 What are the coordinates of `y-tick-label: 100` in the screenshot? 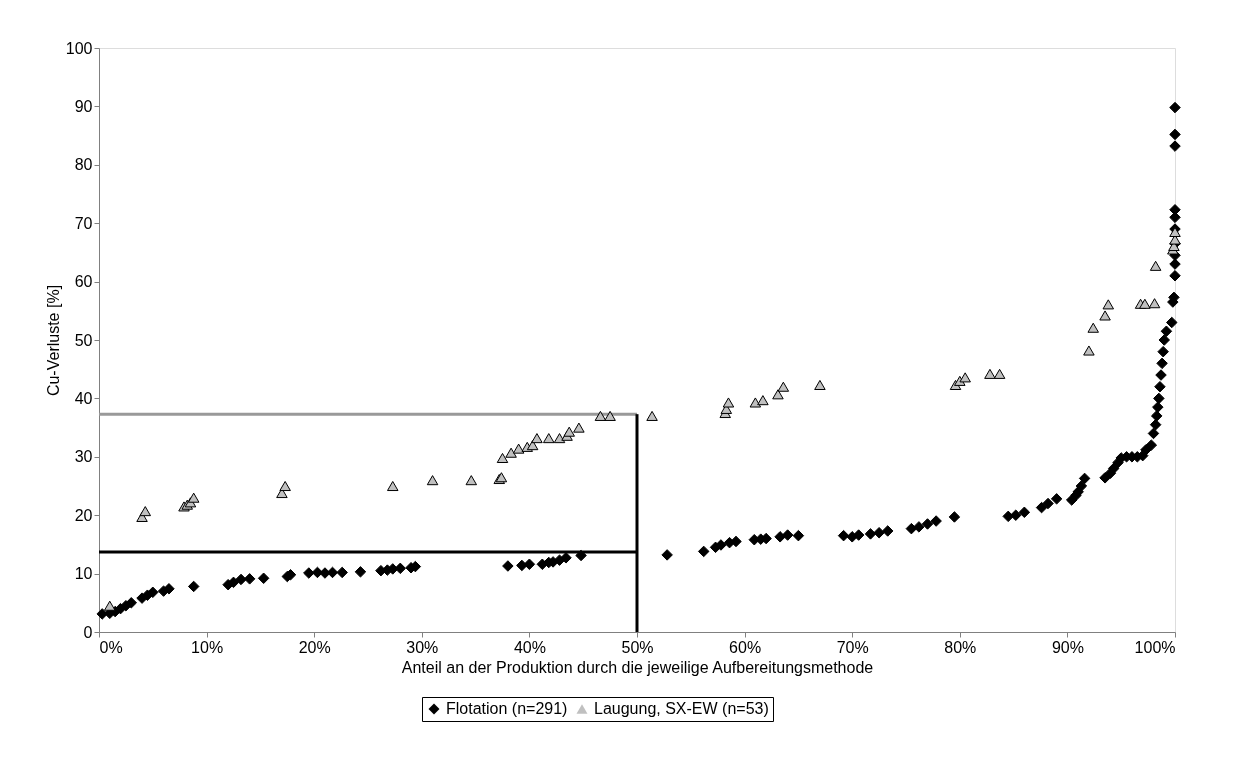 It's located at (79, 48).